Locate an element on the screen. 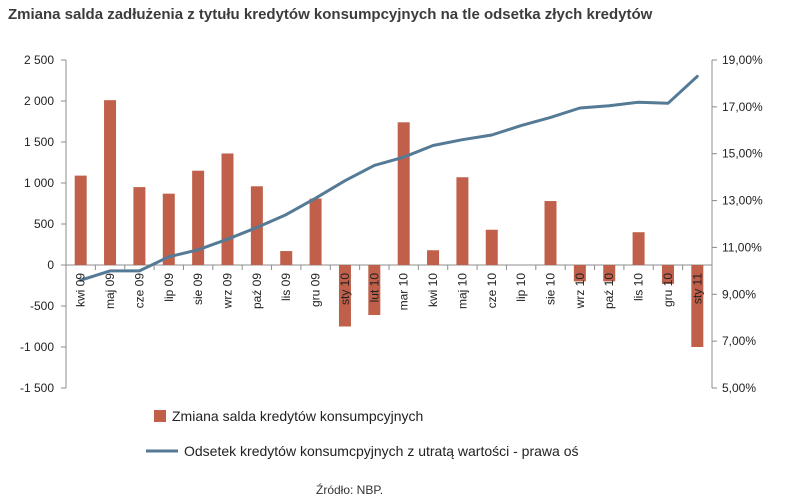  category-label: lis 10 is located at coordinates (639, 287).